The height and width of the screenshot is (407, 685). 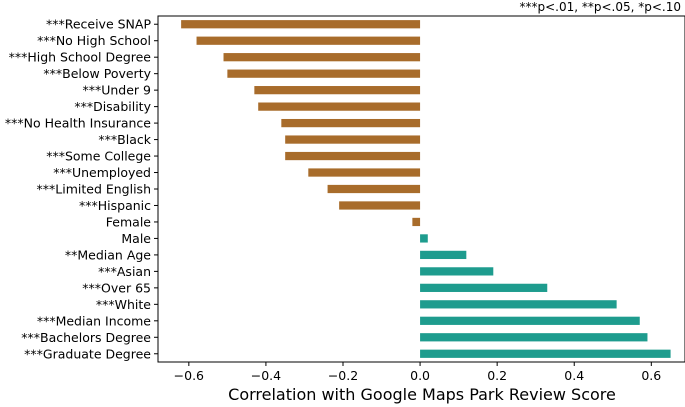 I want to click on category-label: ***No Health Insurance, so click(x=78, y=123).